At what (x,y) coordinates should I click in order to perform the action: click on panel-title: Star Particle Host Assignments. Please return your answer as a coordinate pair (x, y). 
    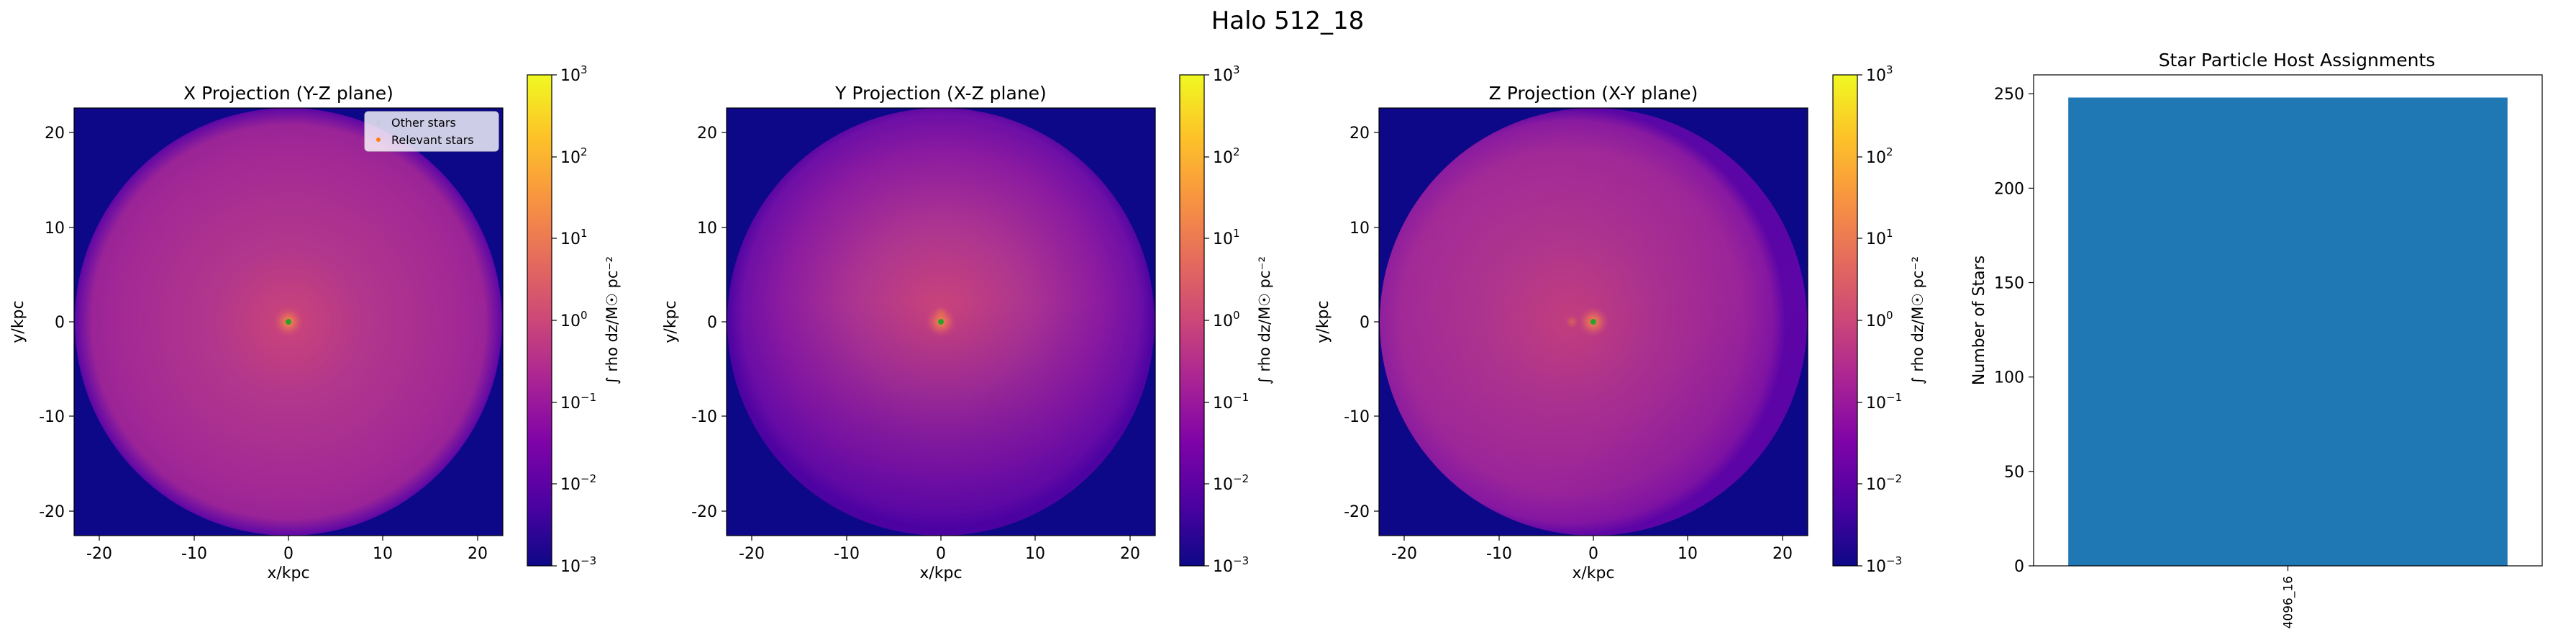
    Looking at the image, I should click on (2297, 61).